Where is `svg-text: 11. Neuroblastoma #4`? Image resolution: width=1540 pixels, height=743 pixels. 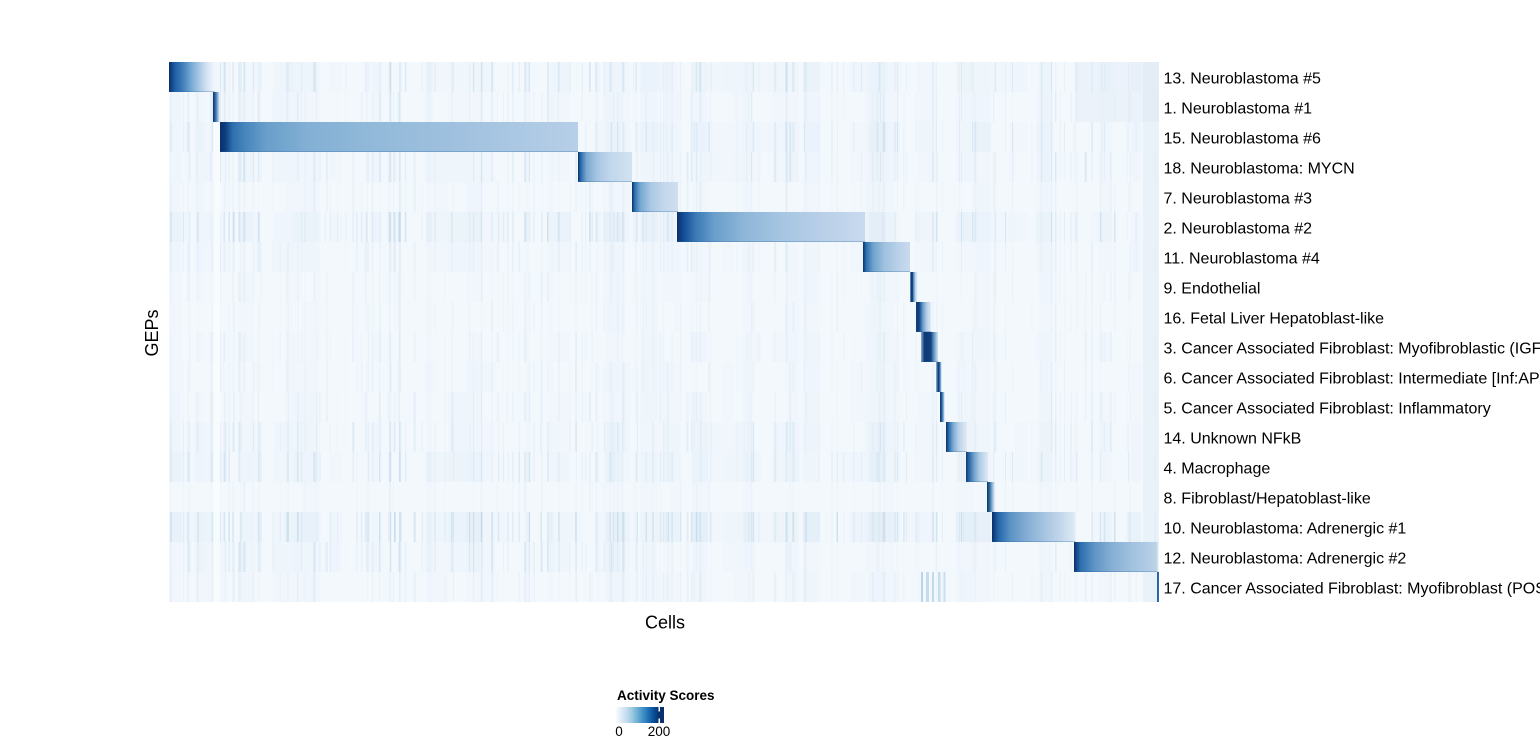 svg-text: 11. Neuroblastoma #4 is located at coordinates (1242, 259).